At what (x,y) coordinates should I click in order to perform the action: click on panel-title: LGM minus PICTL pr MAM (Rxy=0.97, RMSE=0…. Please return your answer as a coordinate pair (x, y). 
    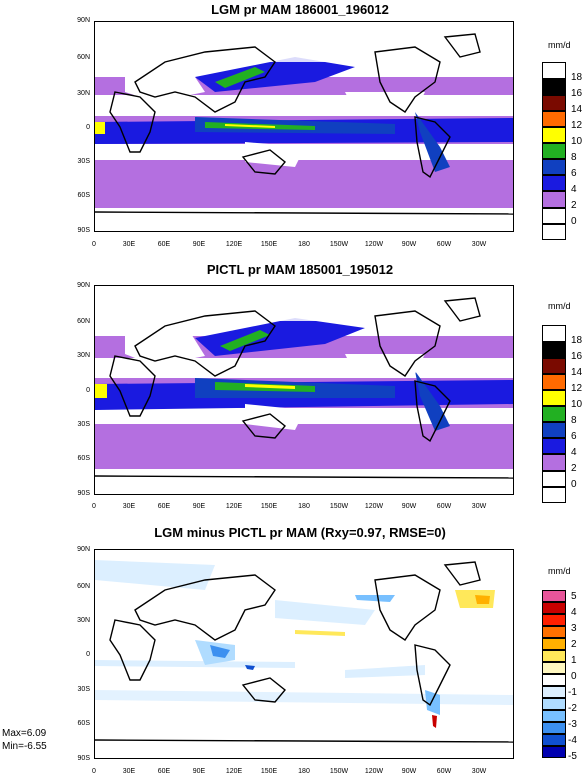
    Looking at the image, I should click on (300, 532).